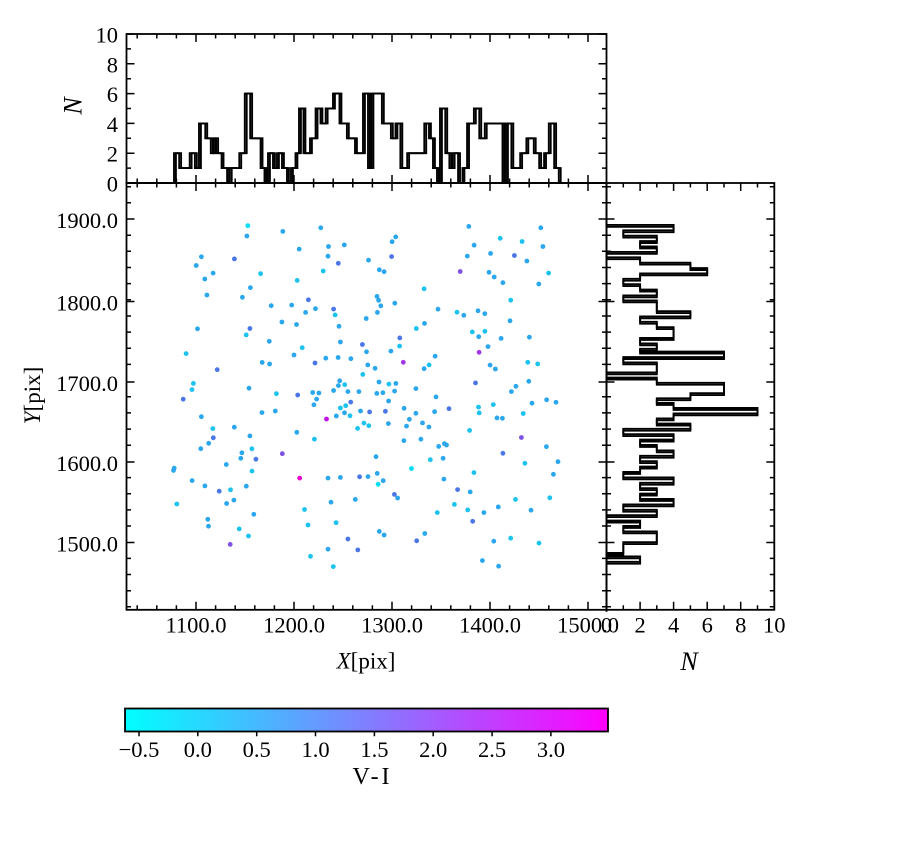  Describe the element at coordinates (32, 396) in the screenshot. I see `svg-text: Y[pix]` at that location.